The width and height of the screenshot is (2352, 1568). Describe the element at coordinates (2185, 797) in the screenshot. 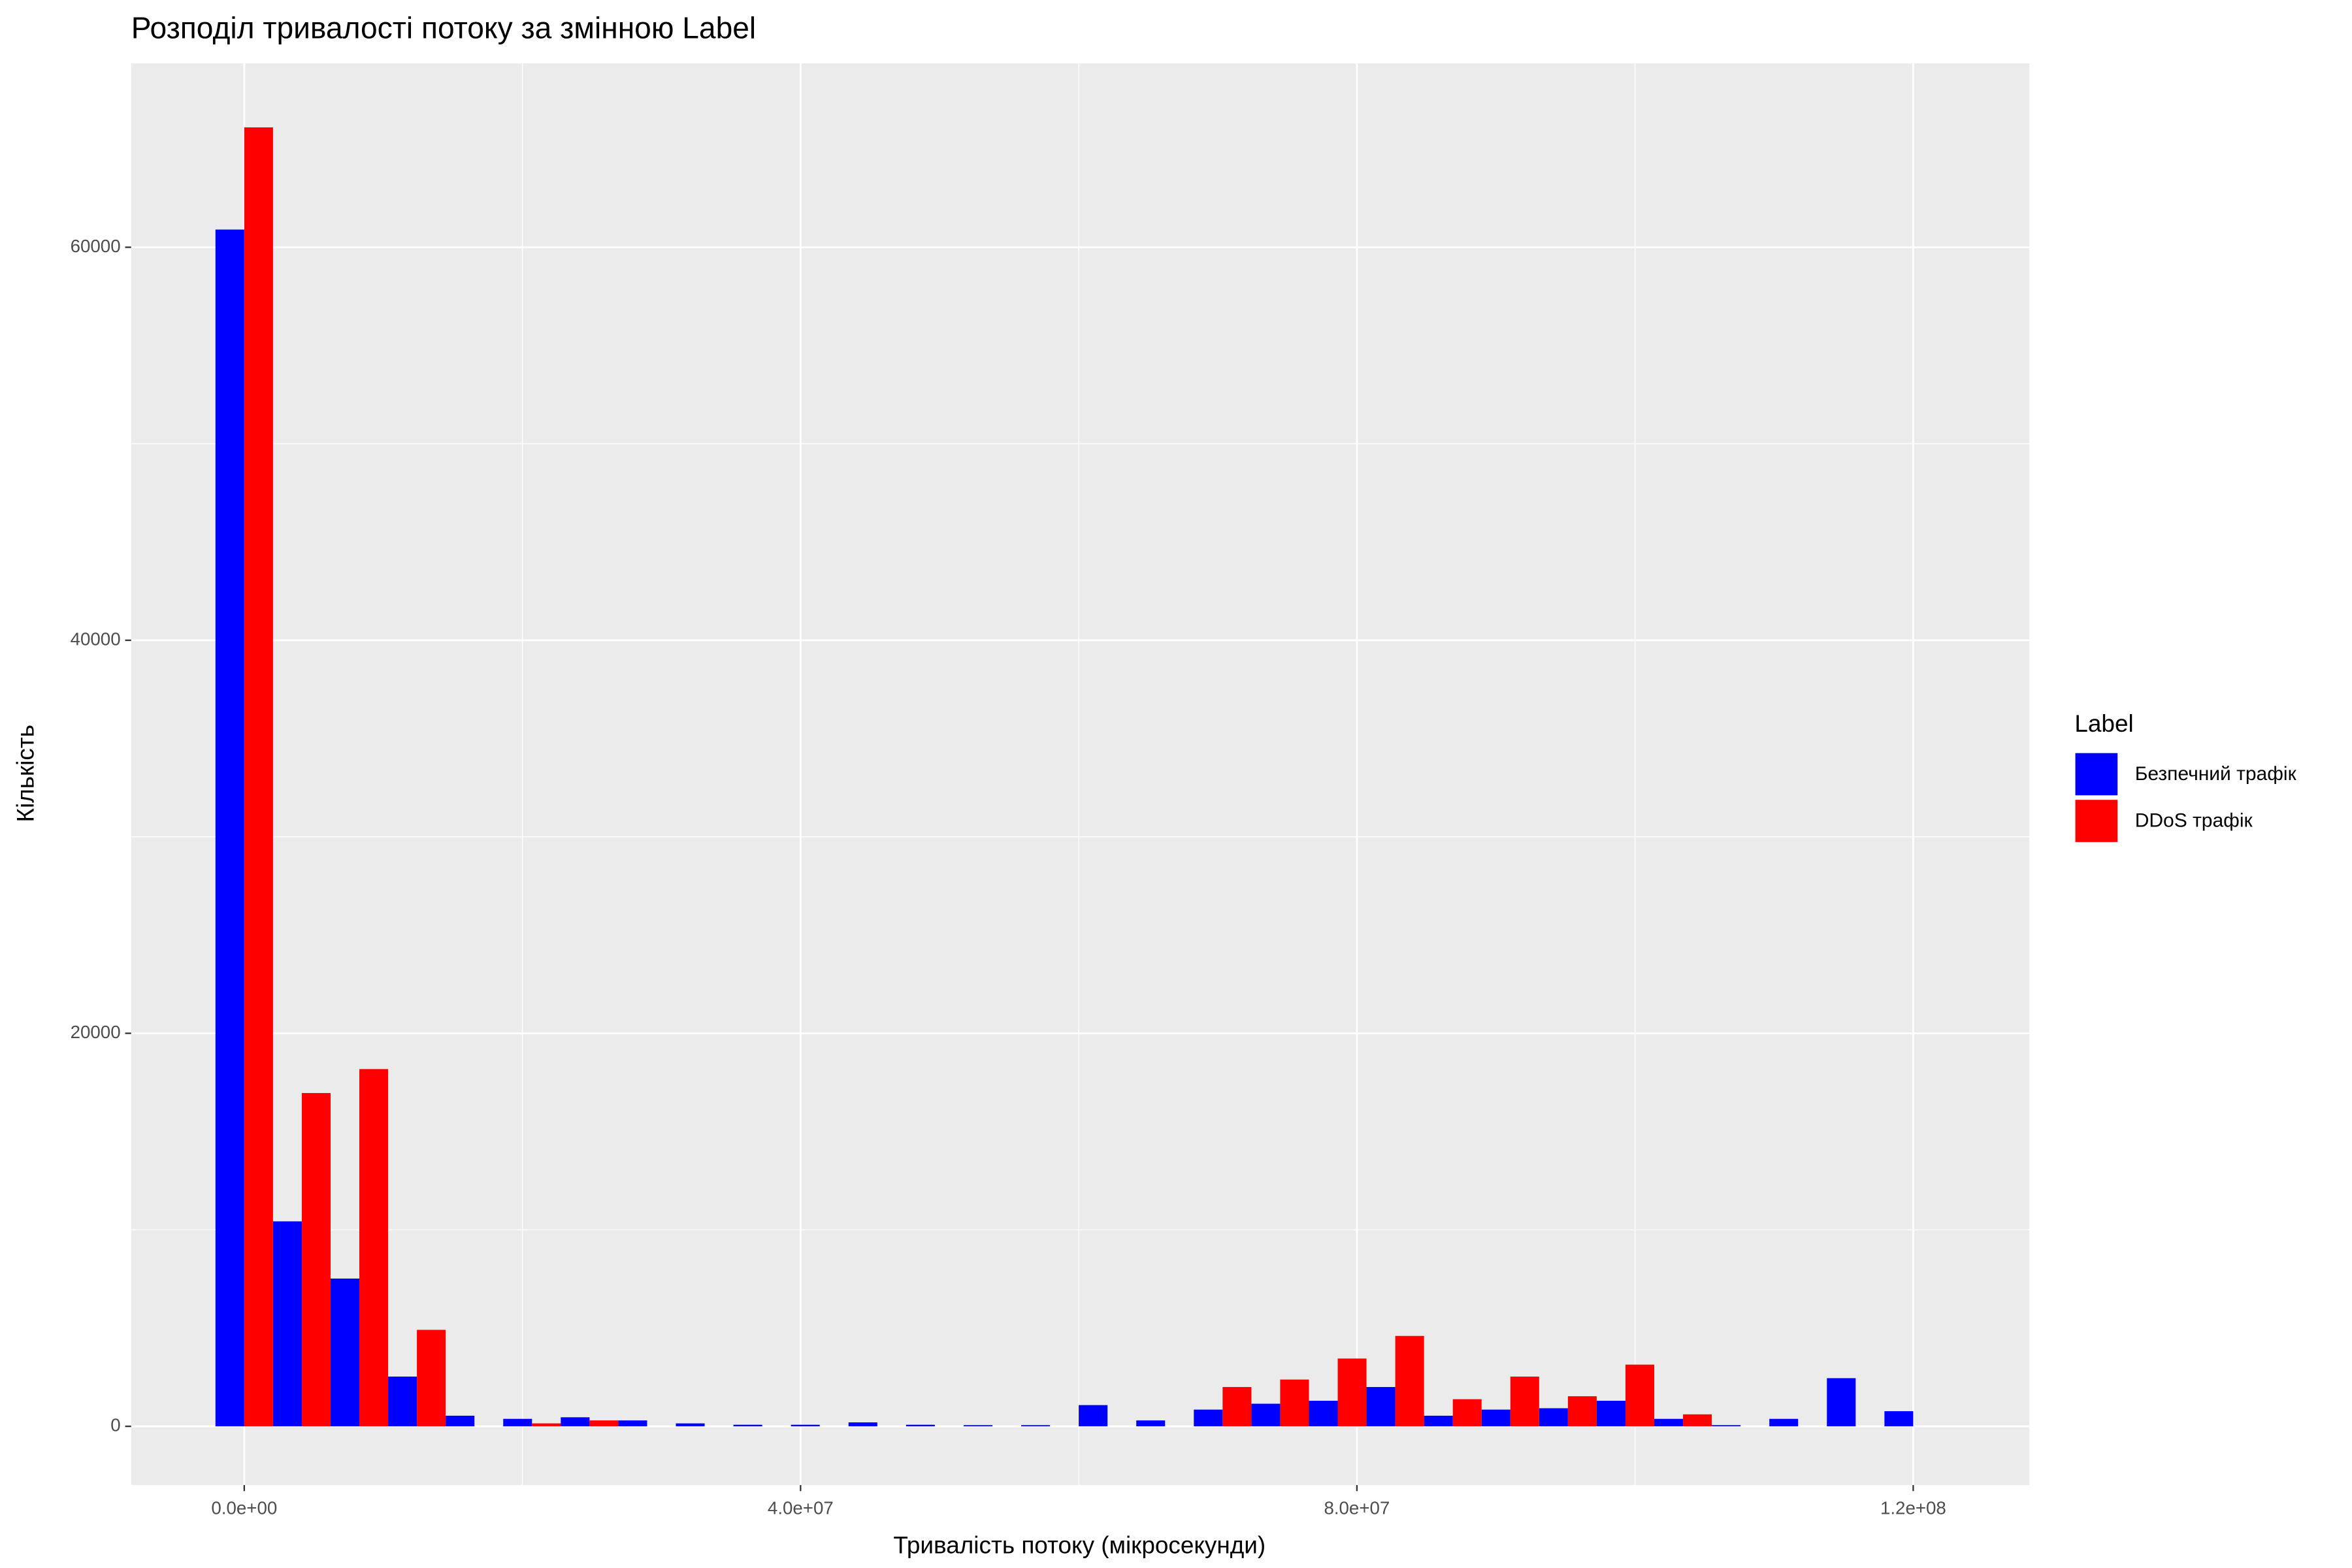

I see `legend: Безпечний трафік DDoS трафік` at that location.